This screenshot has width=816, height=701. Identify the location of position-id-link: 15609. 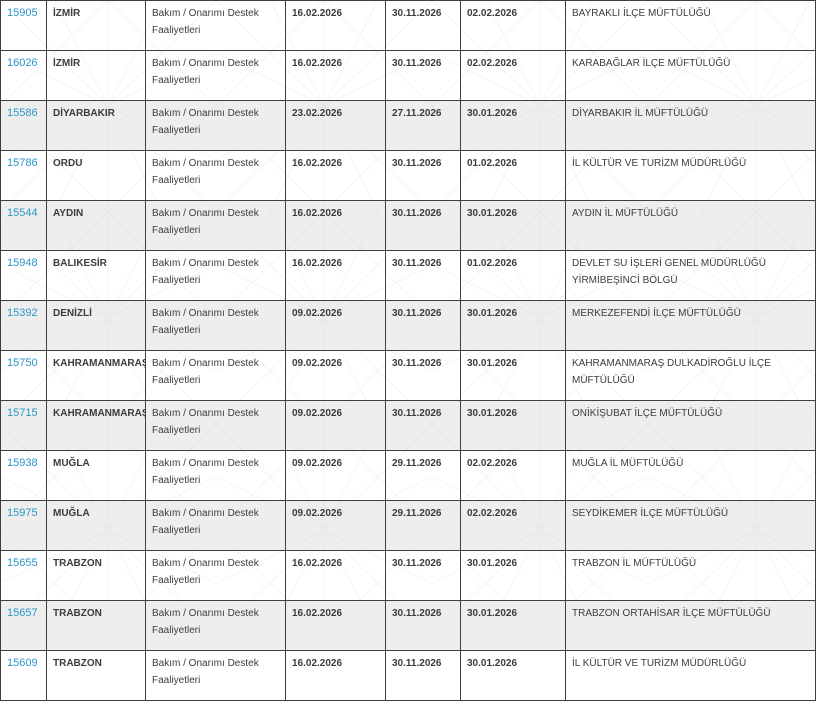
(22, 663).